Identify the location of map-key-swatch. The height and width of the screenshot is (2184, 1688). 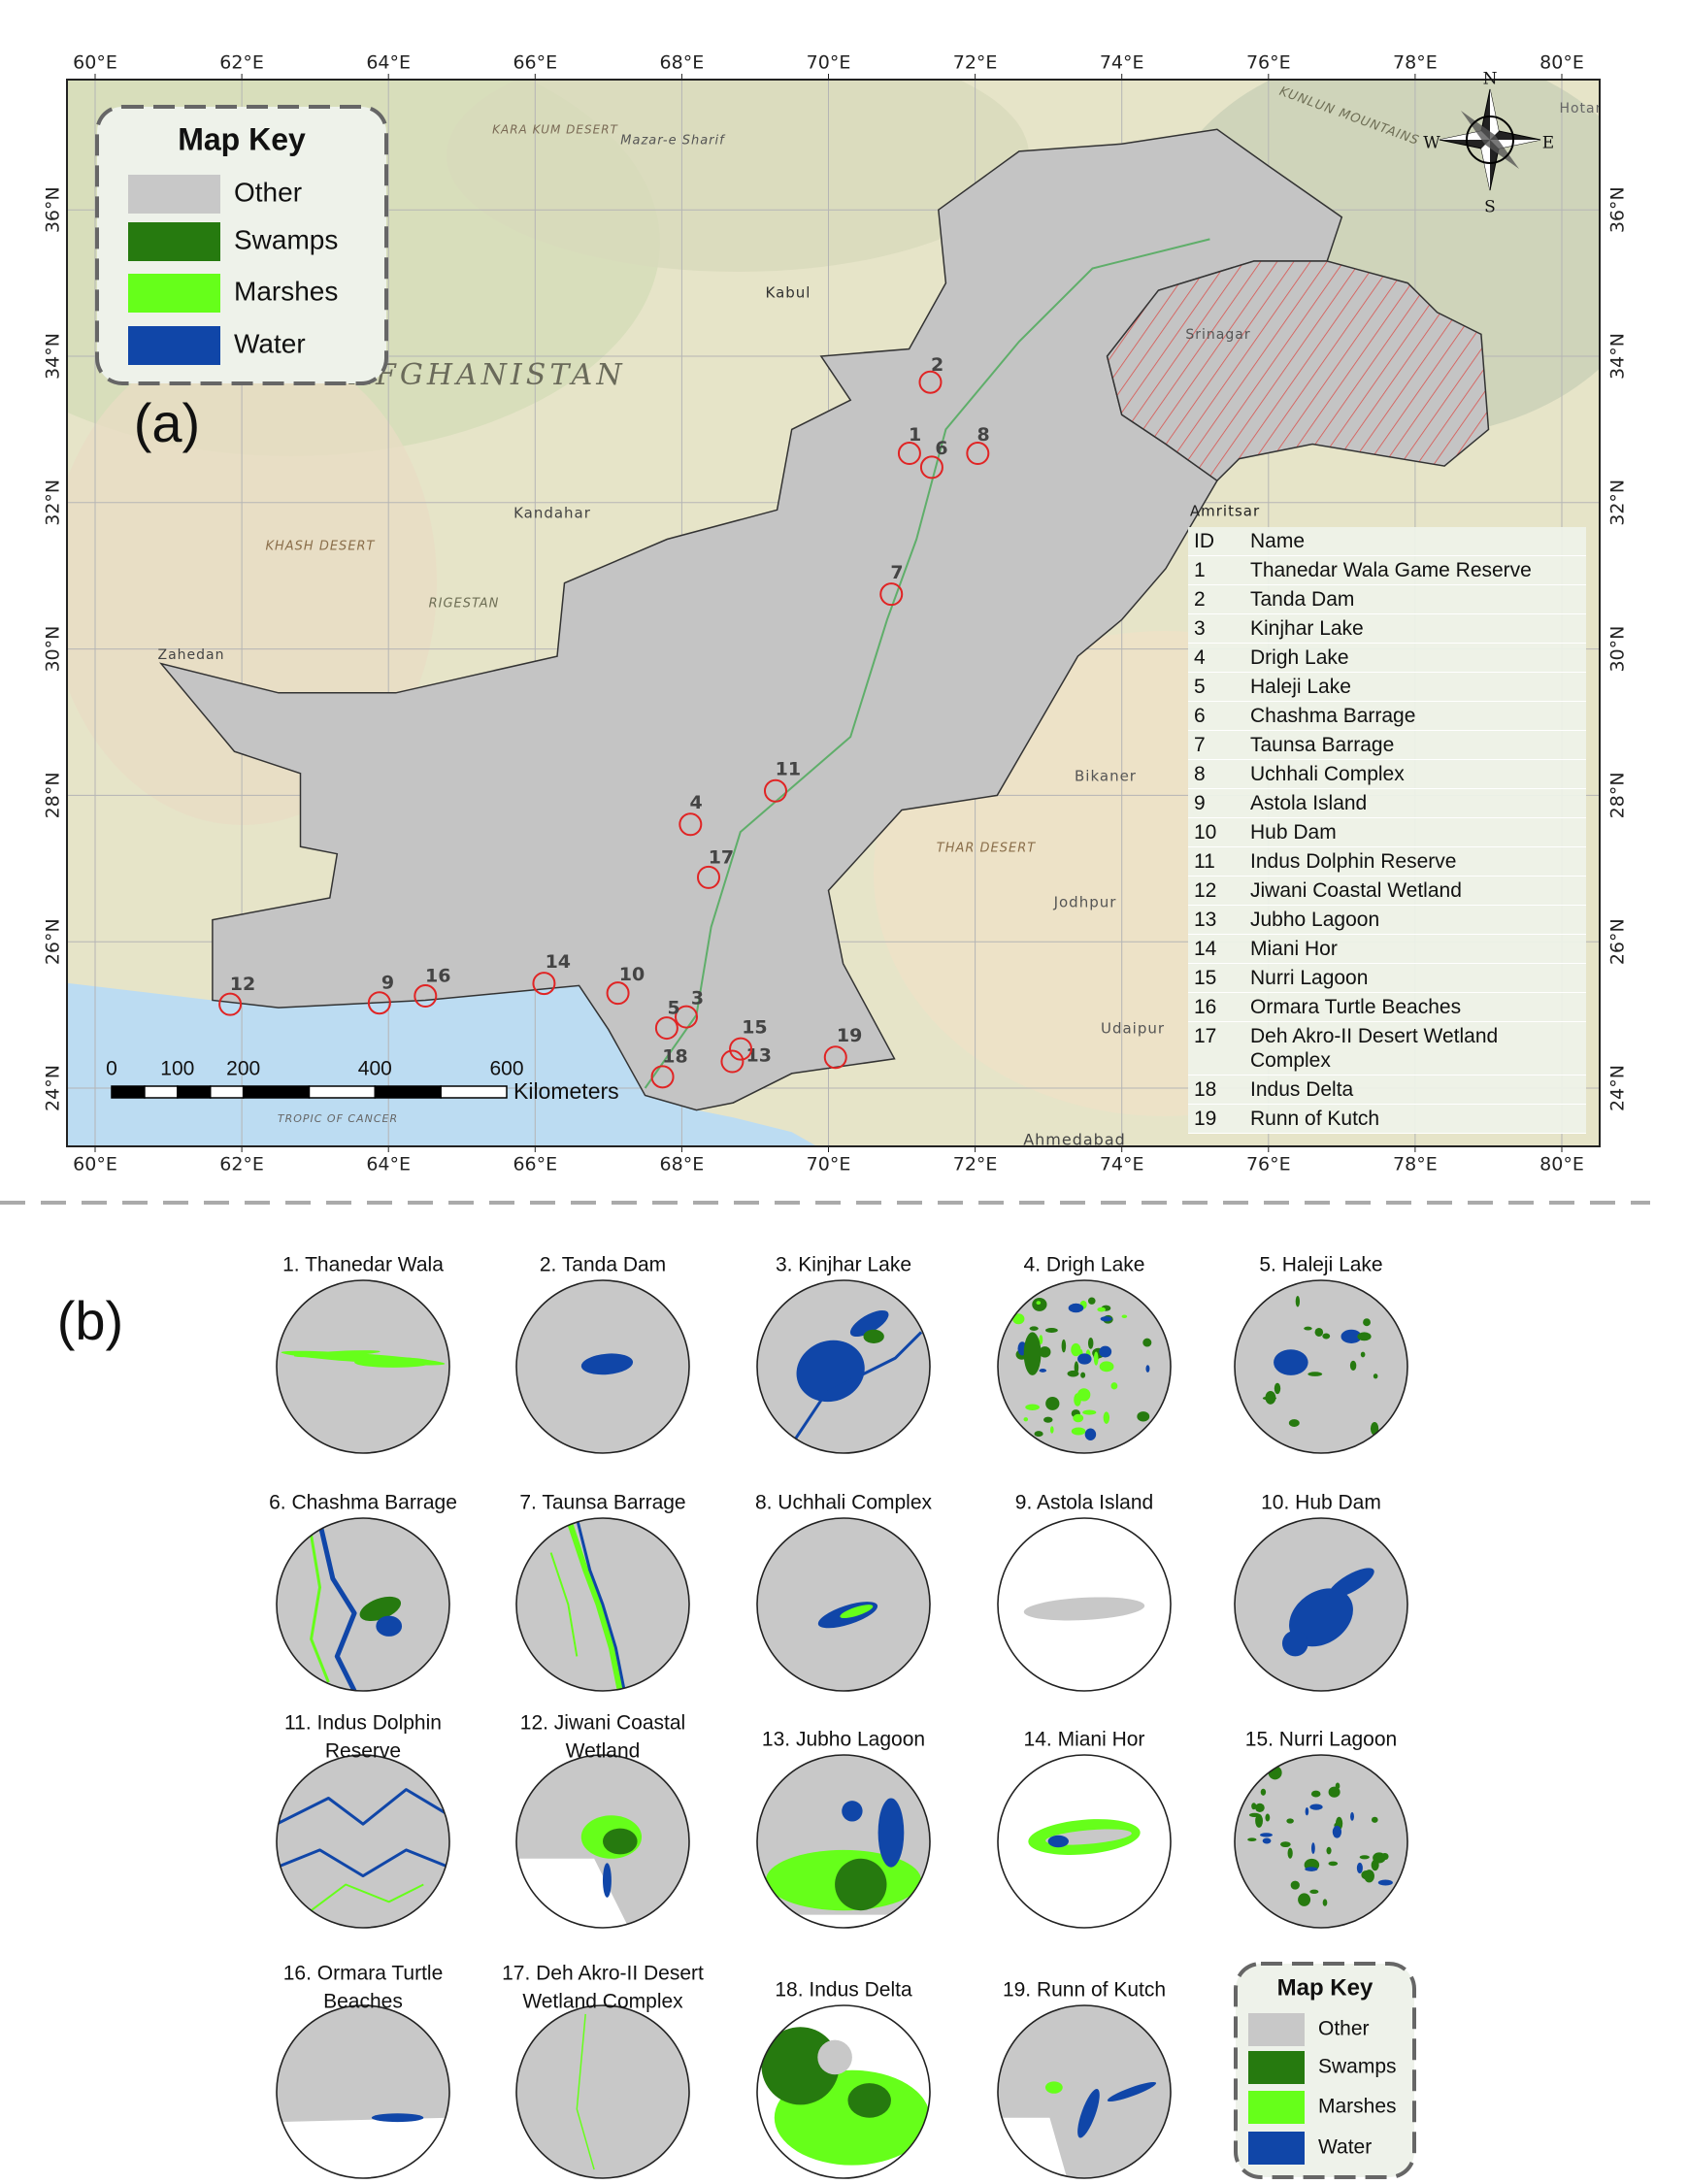
(1276, 2107).